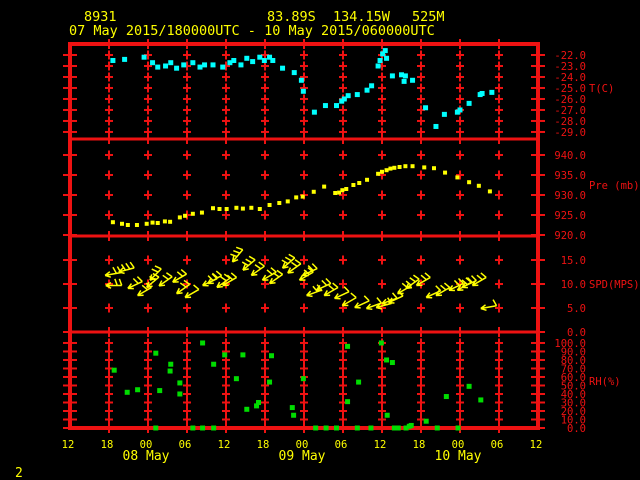 This screenshot has height=480, width=640. Describe the element at coordinates (570, 100) in the screenshot. I see `y-tick-label-temperature: -26.0` at that location.